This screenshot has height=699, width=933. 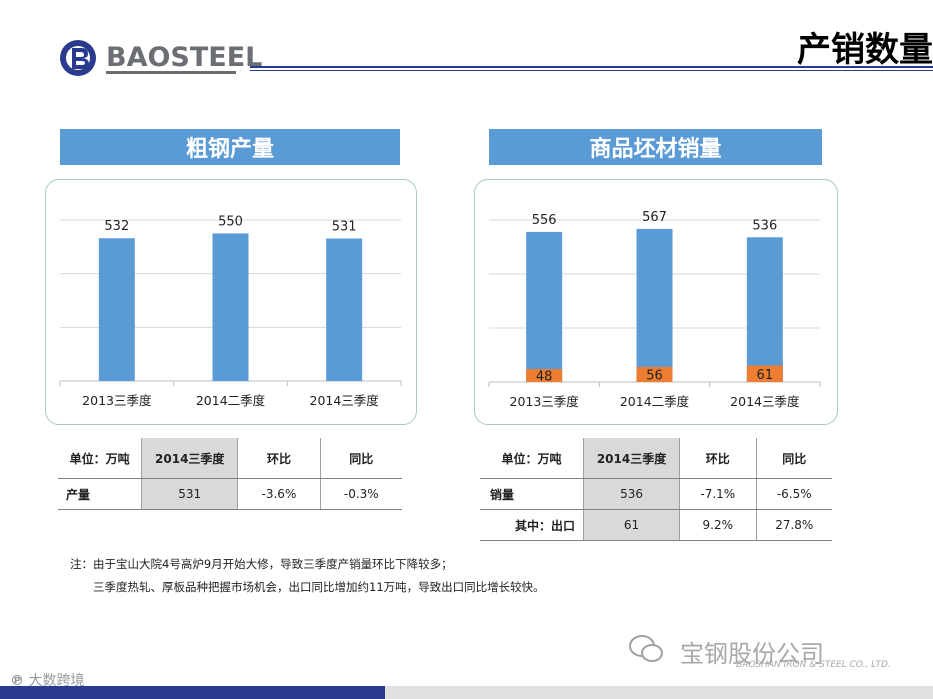 I want to click on left-section-banner: 粗钢产量, so click(x=230, y=147).